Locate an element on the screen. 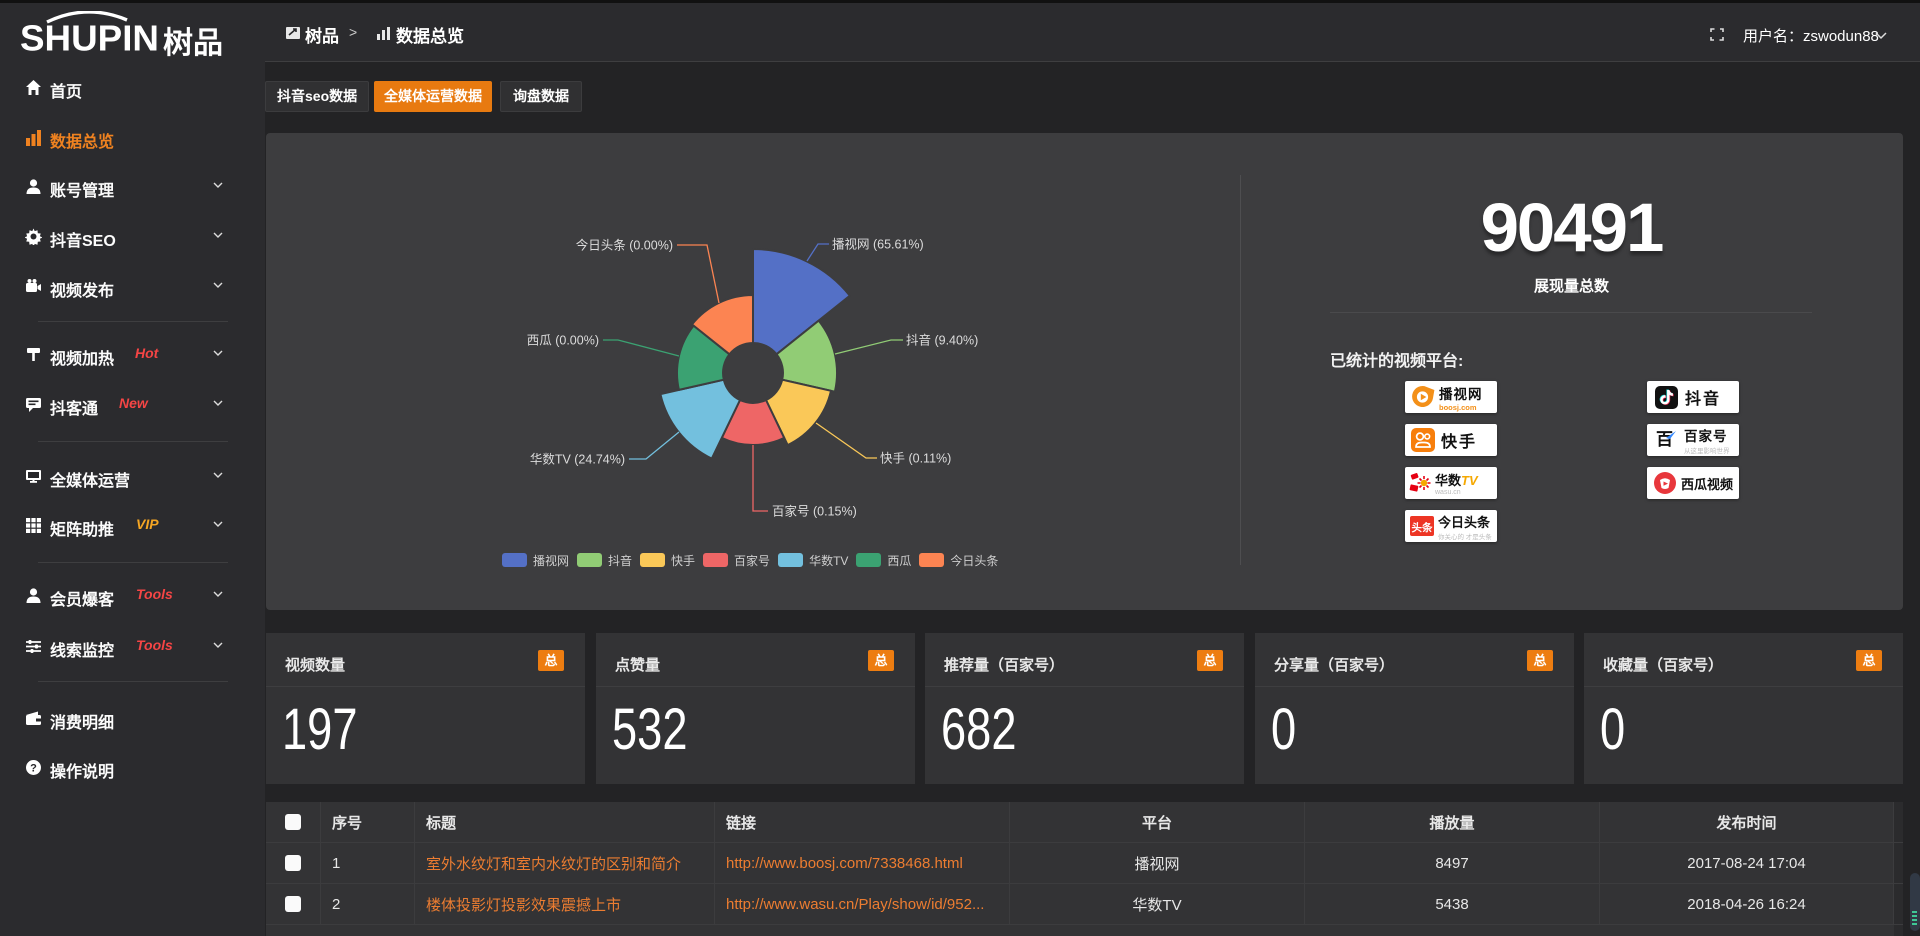 This screenshot has height=936, width=1920. svg-text: 今日头条 (0.00%) is located at coordinates (624, 245).